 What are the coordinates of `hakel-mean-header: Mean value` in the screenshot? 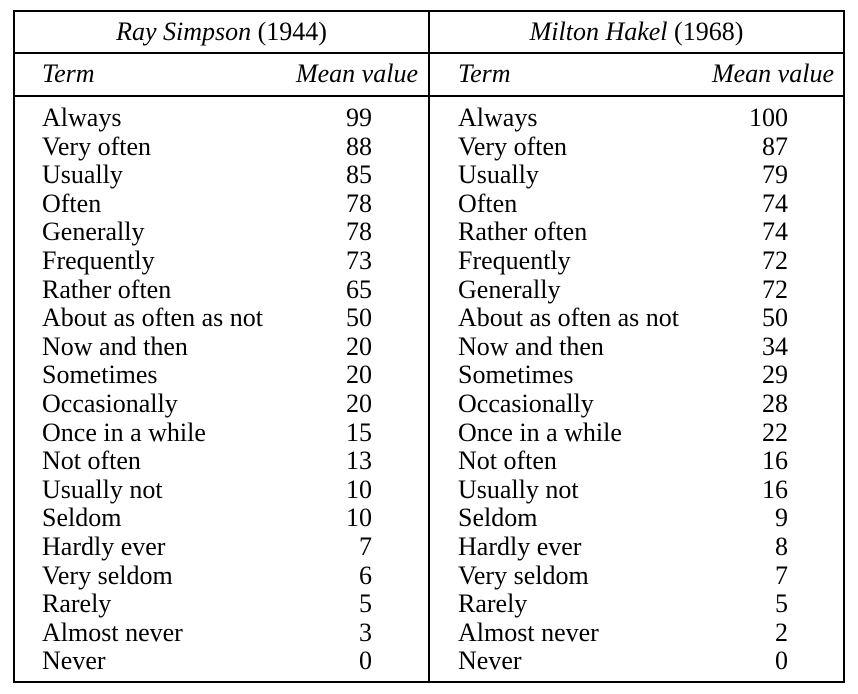 It's located at (772, 73).